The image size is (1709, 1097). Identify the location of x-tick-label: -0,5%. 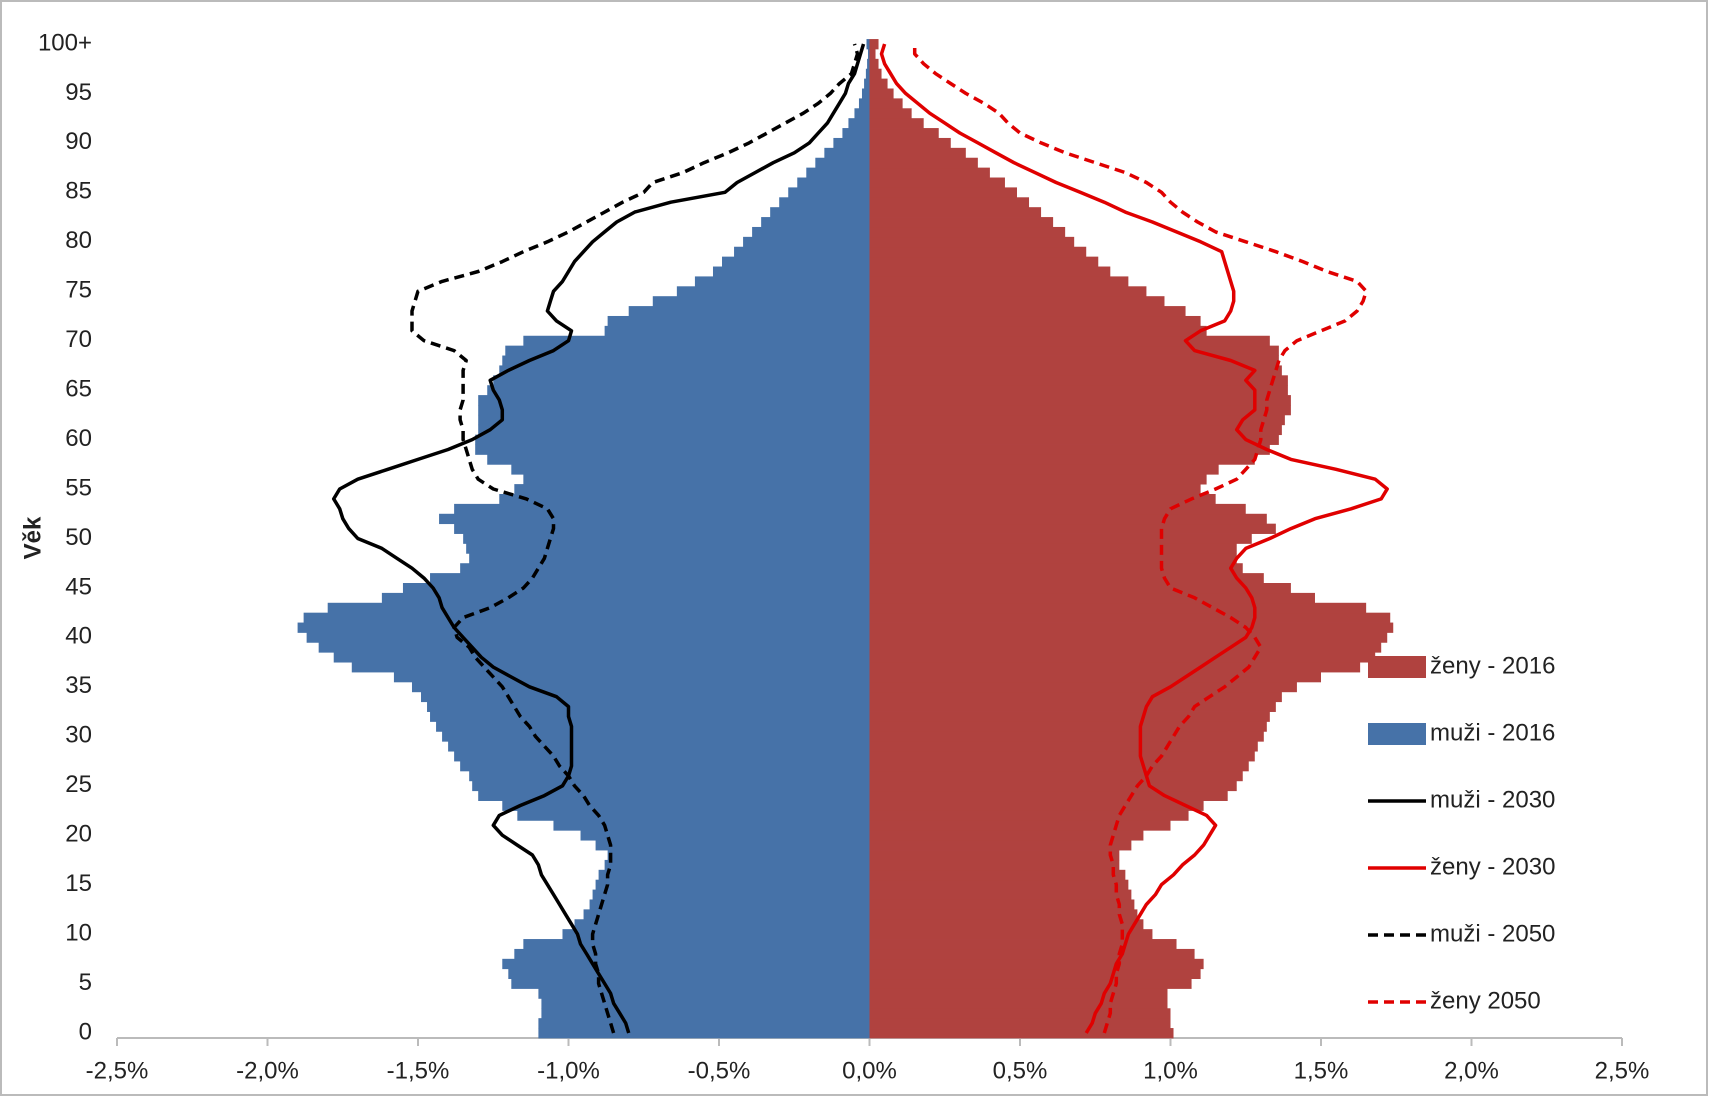
(719, 1070).